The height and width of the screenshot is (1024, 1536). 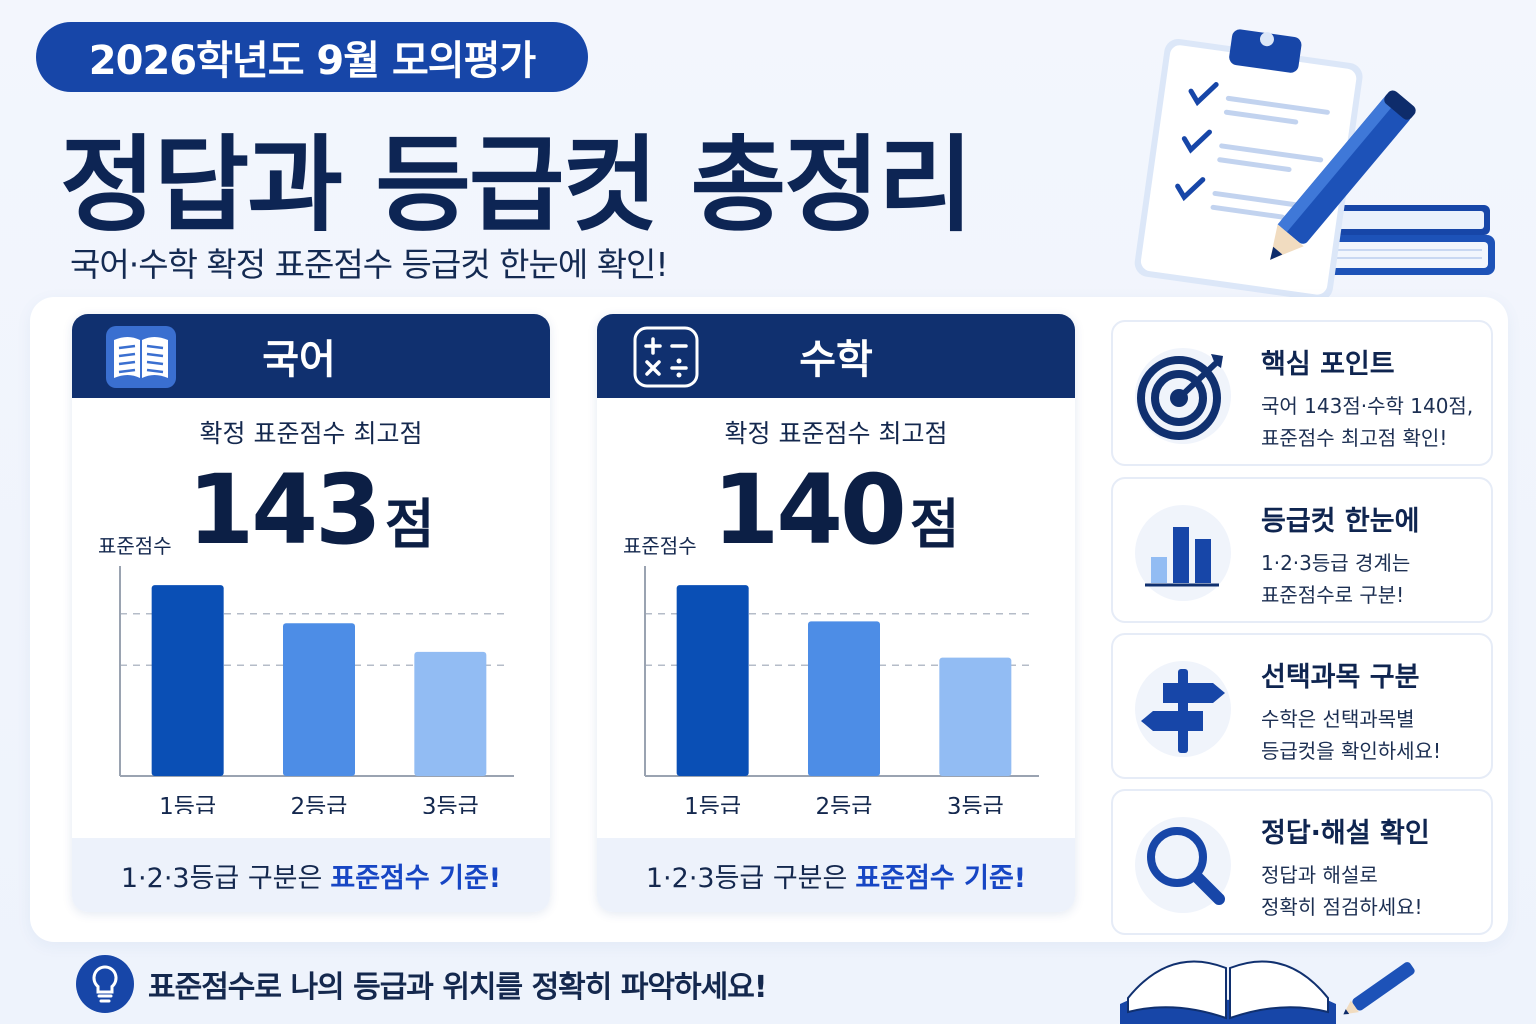 I want to click on math-card-header: 수학, so click(x=836, y=356).